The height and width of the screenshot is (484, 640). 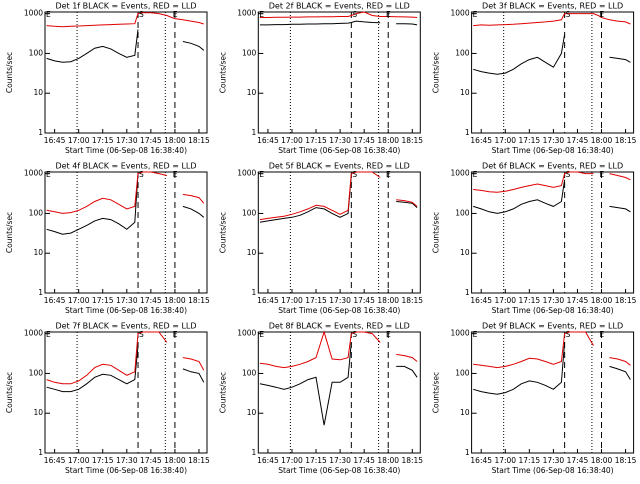 I want to click on chart-title: Det 1f BLACK = Events, RED = LLD, so click(x=125, y=6).